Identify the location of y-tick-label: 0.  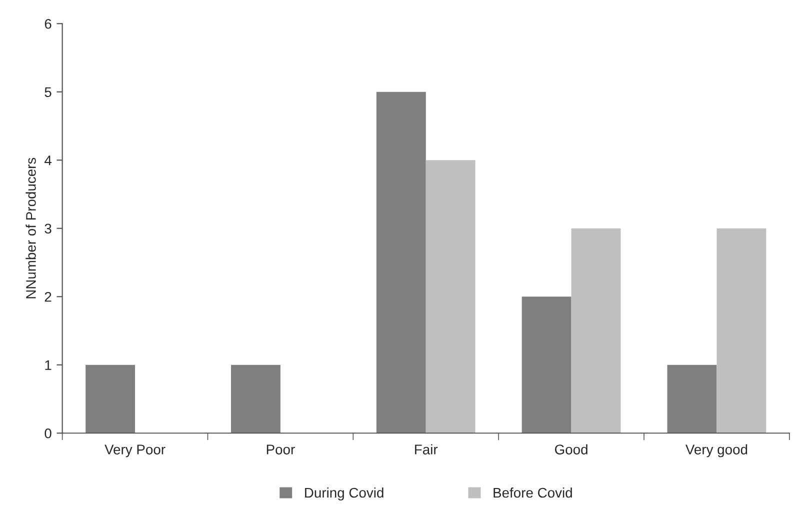
(48, 433).